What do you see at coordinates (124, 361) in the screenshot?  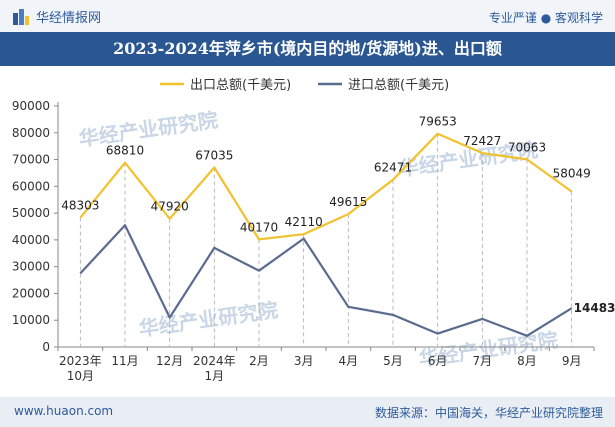 I see `x-tick-label: 11月` at bounding box center [124, 361].